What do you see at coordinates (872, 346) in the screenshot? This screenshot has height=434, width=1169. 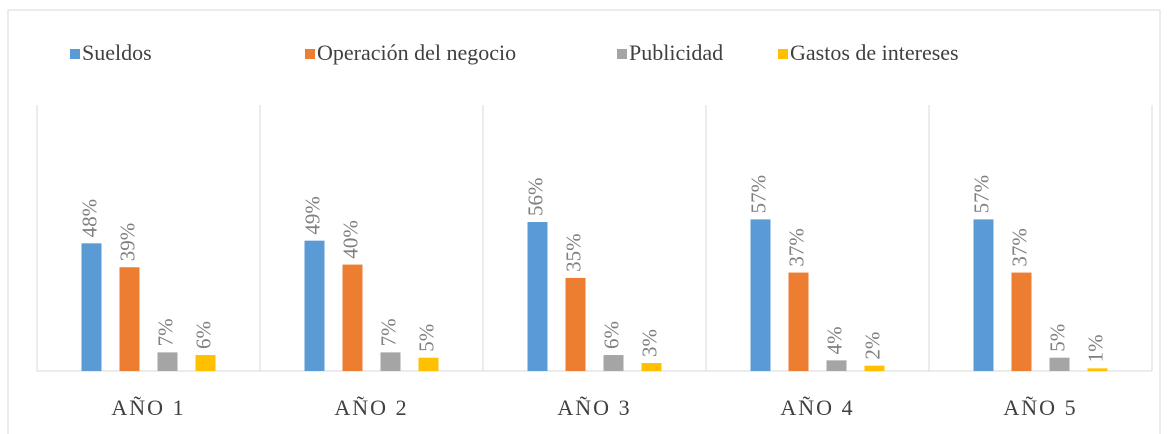 I see `data-label: 2%` at bounding box center [872, 346].